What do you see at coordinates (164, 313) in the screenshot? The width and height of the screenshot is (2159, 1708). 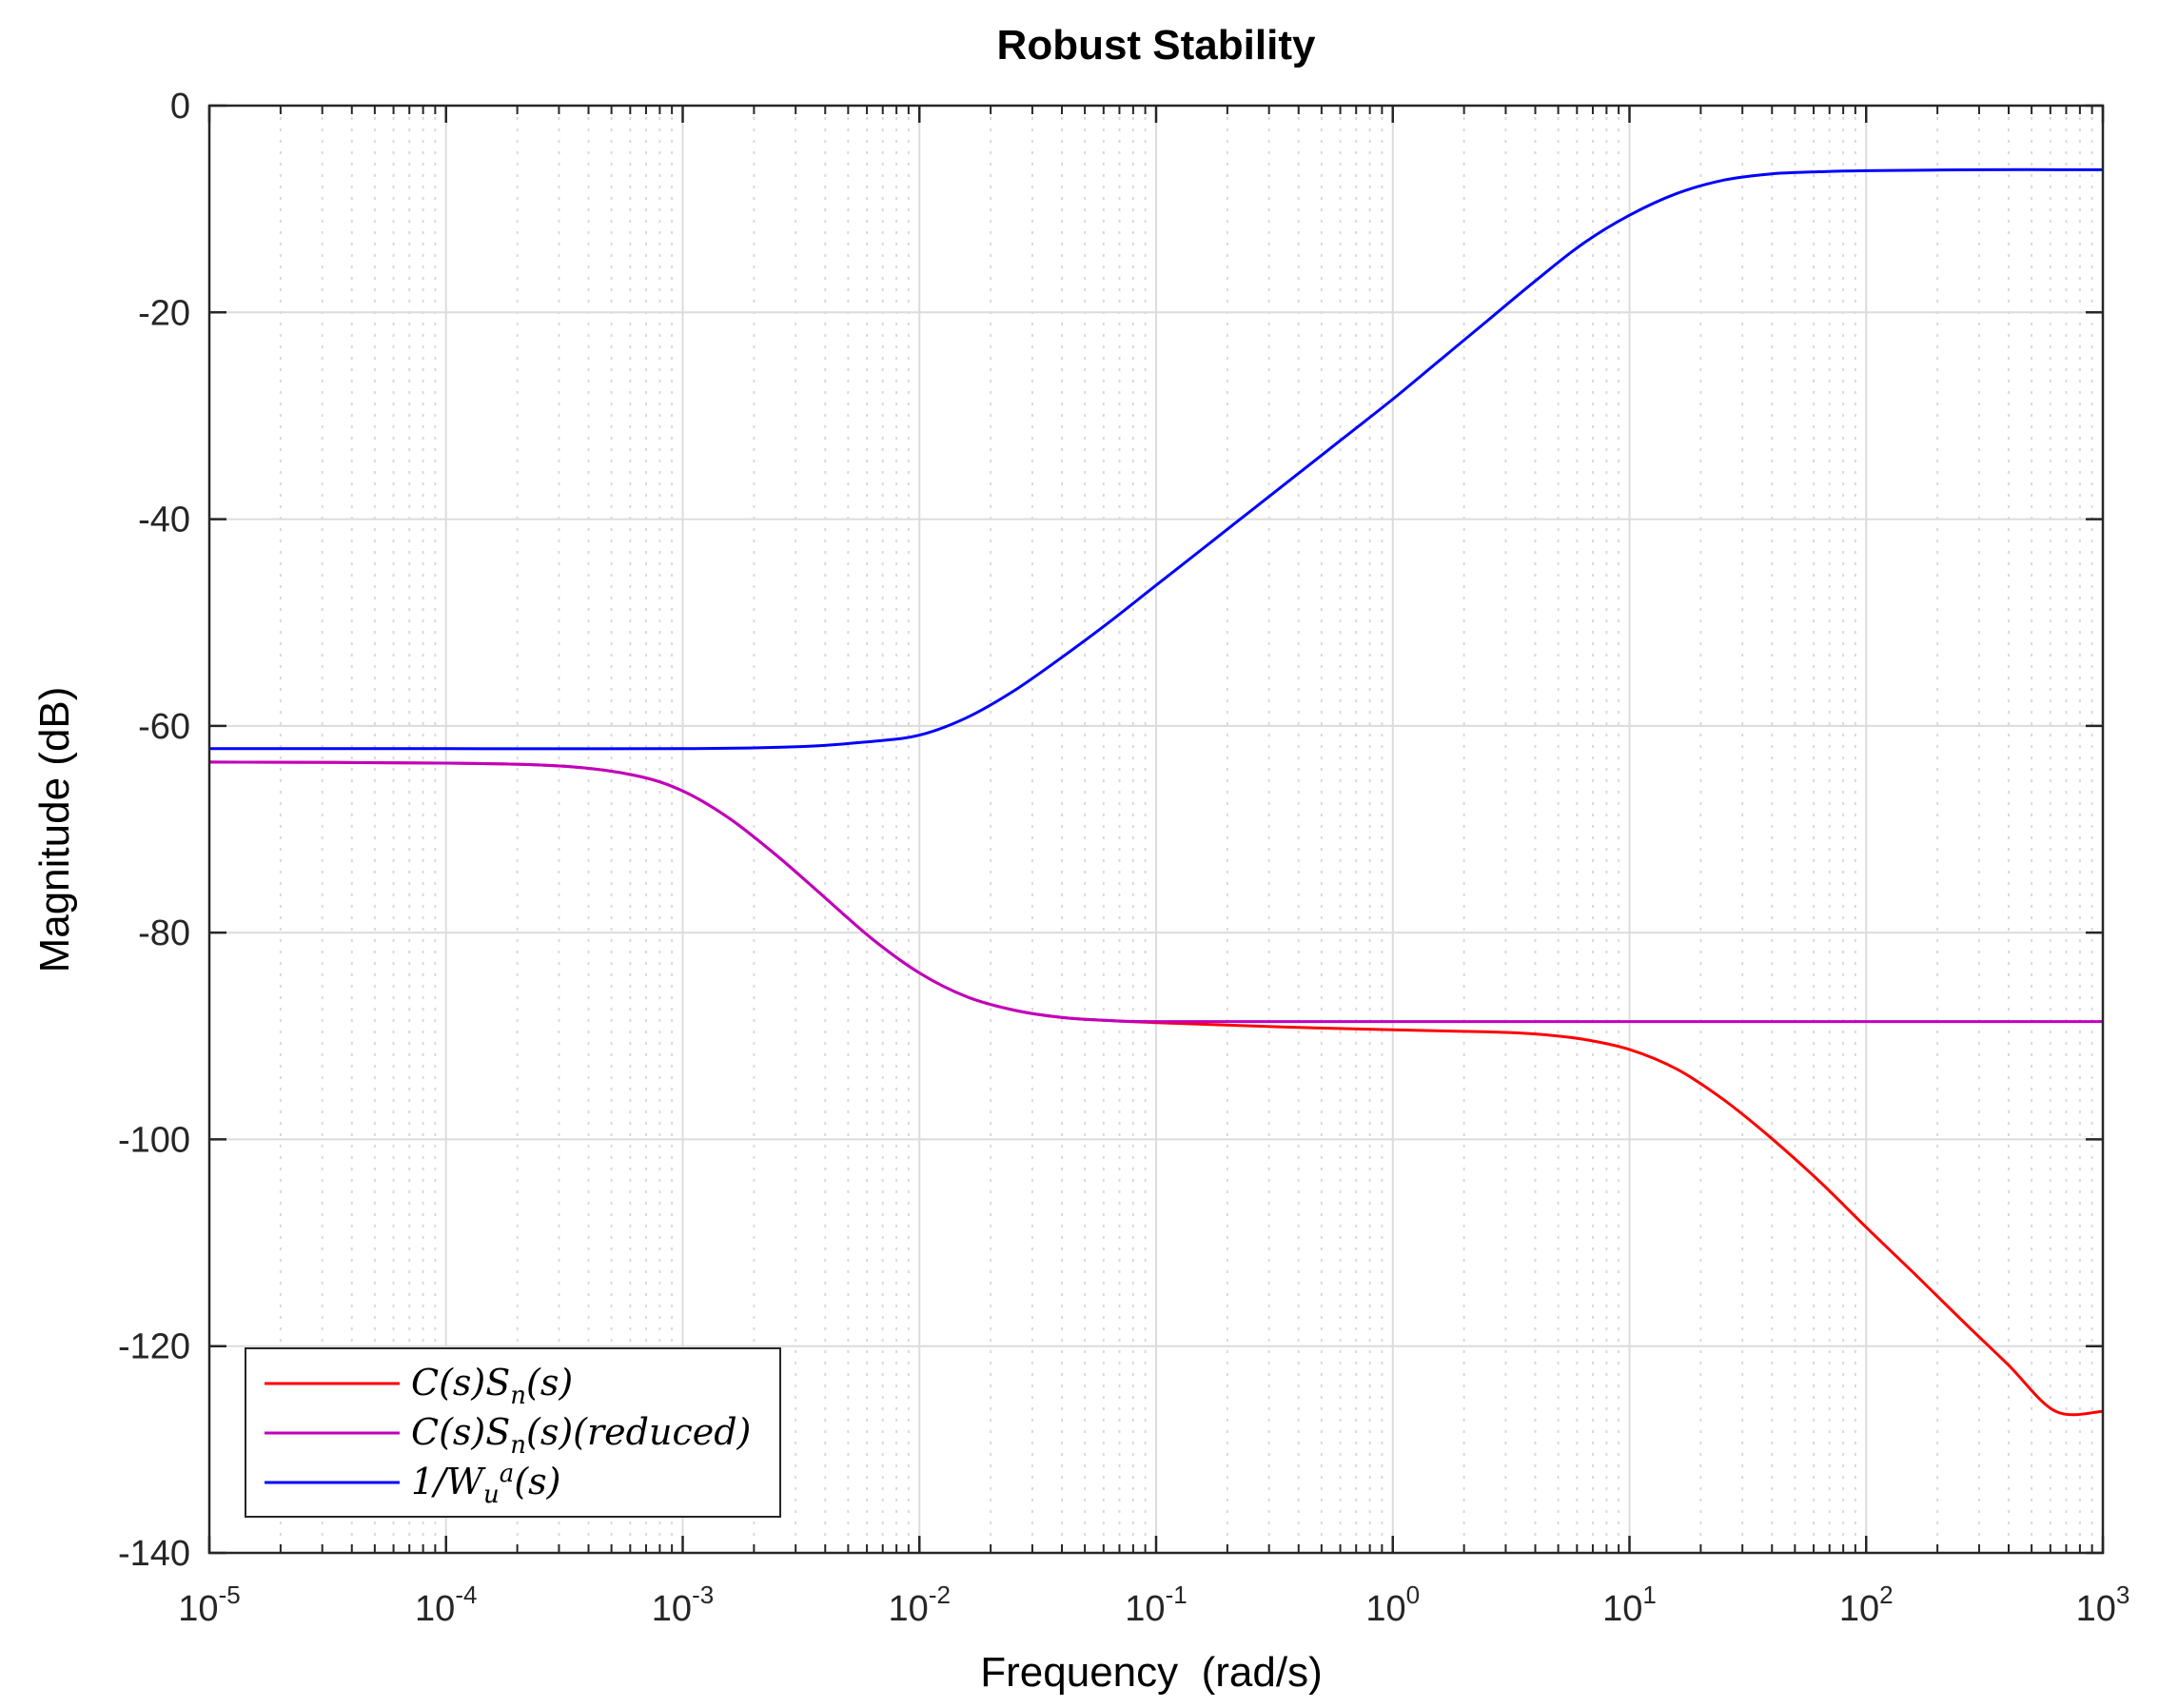 I see `y-tick-label: -20` at bounding box center [164, 313].